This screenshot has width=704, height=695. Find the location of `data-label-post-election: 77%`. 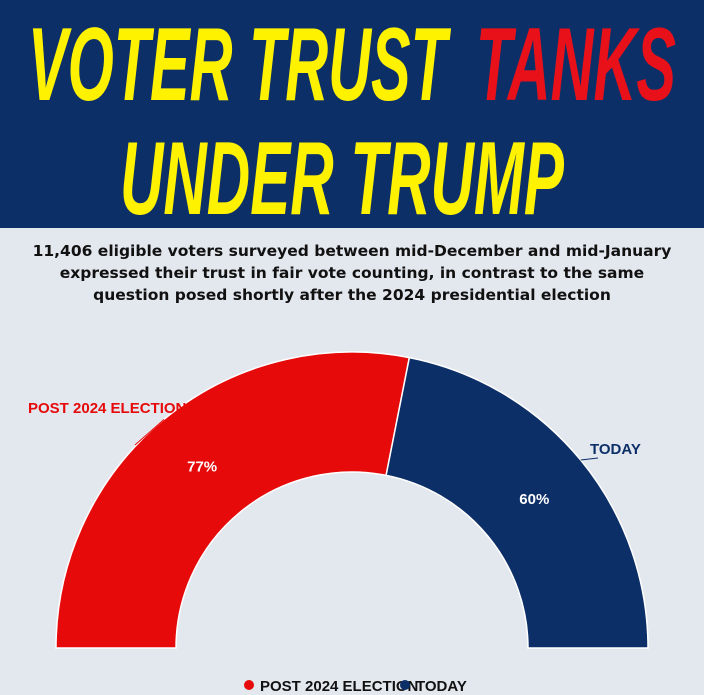

data-label-post-election: 77% is located at coordinates (202, 467).